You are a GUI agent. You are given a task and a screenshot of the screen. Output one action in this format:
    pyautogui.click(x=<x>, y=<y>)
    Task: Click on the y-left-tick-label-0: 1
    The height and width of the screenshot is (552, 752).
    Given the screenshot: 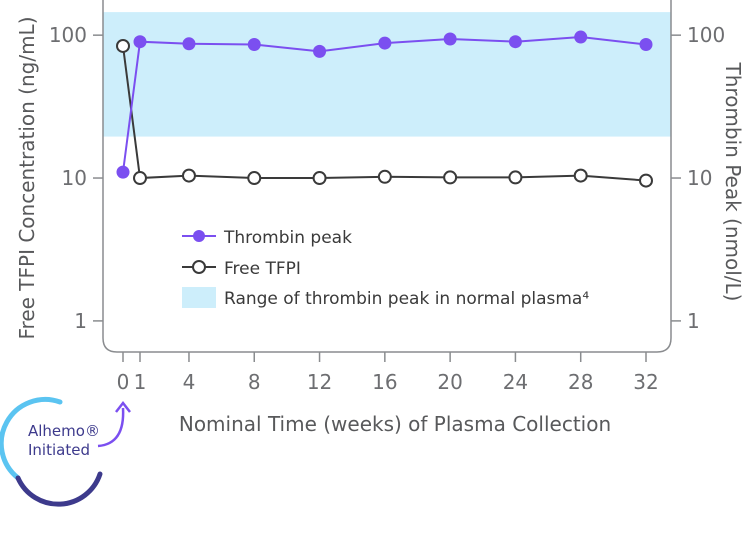 What is the action you would take?
    pyautogui.click(x=80, y=321)
    